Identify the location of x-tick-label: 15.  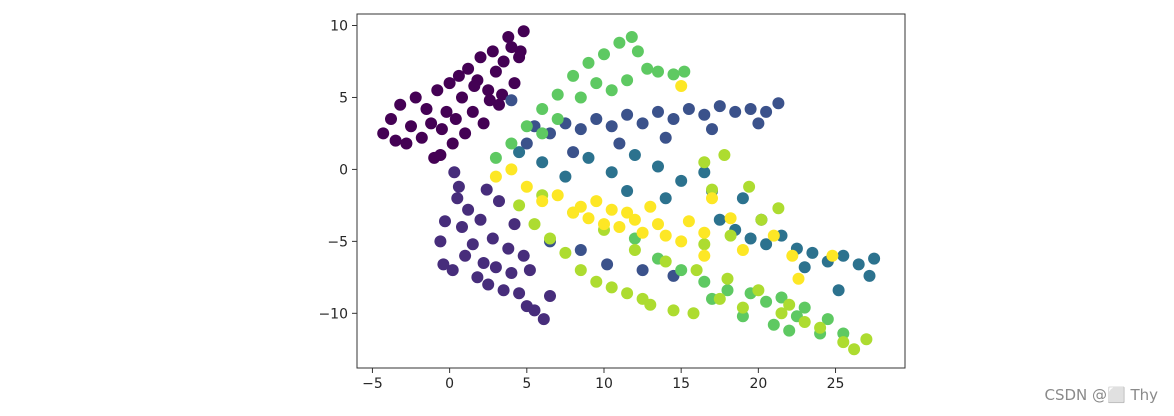
(681, 384).